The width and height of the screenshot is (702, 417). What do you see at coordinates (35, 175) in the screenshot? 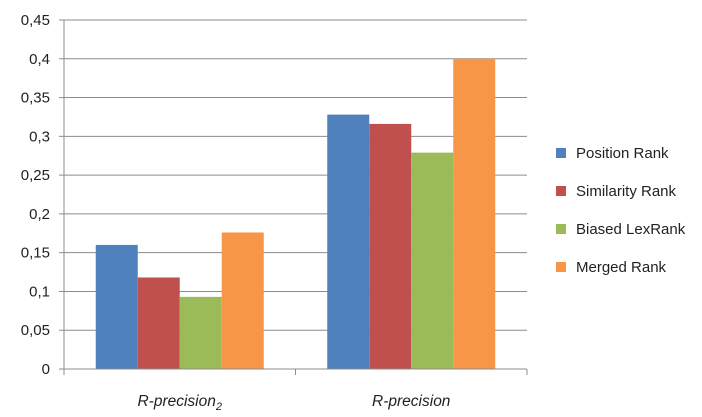
I see `y-tick-label: 0,25` at bounding box center [35, 175].